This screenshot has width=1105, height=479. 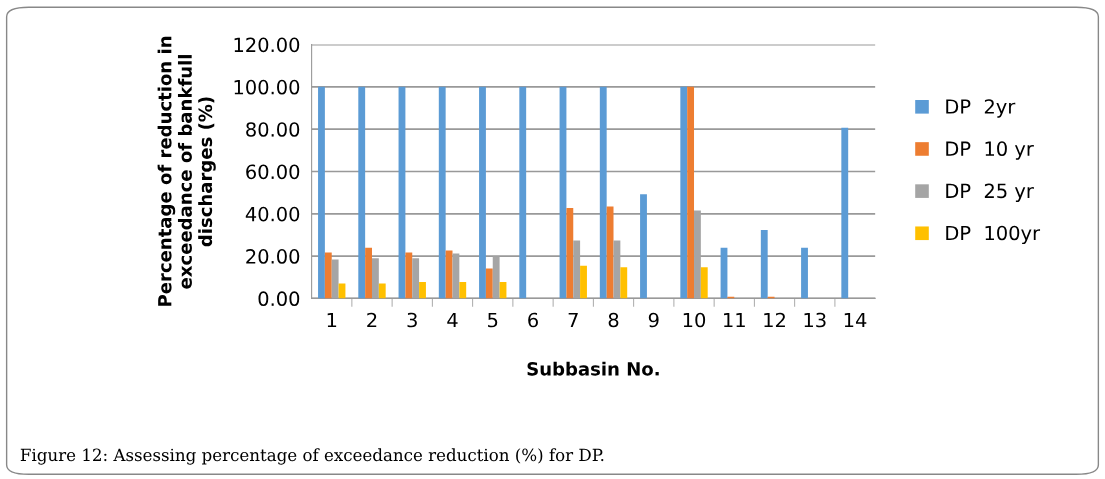 What do you see at coordinates (332, 320) in the screenshot?
I see `x-tick-label: 1` at bounding box center [332, 320].